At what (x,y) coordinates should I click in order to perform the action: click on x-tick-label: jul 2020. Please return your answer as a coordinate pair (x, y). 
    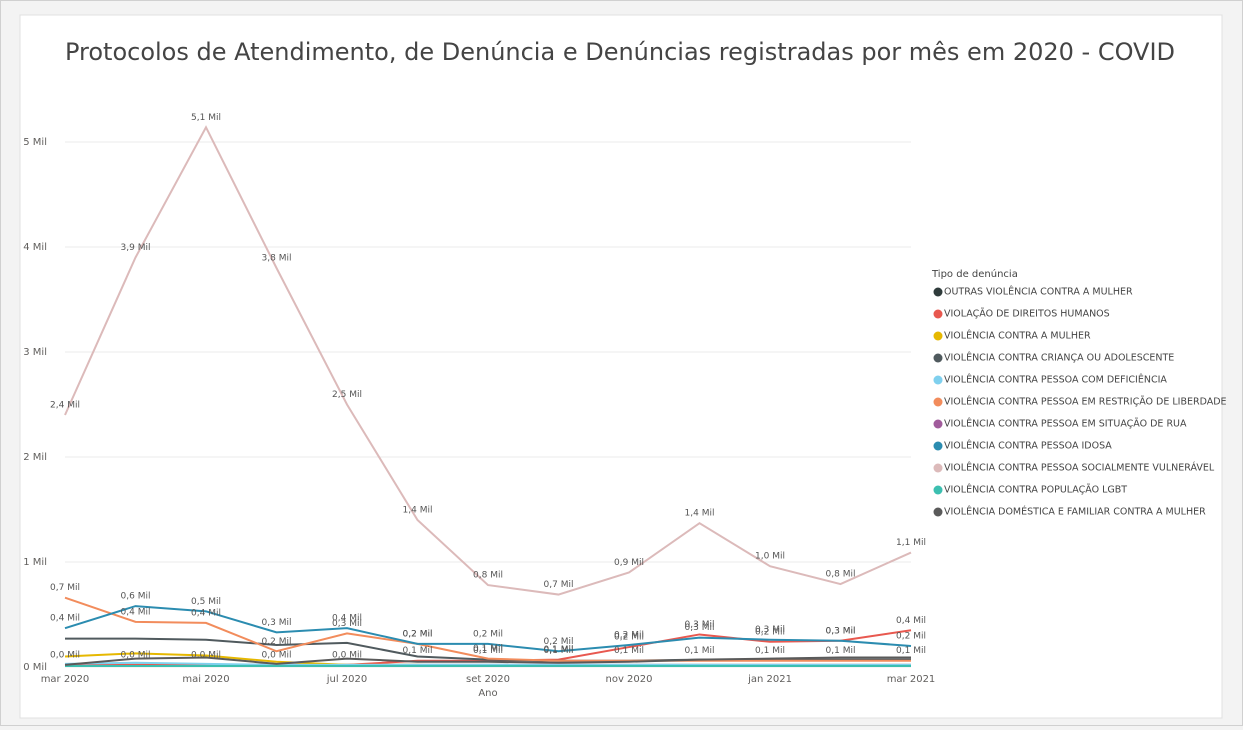
    Looking at the image, I should click on (347, 679).